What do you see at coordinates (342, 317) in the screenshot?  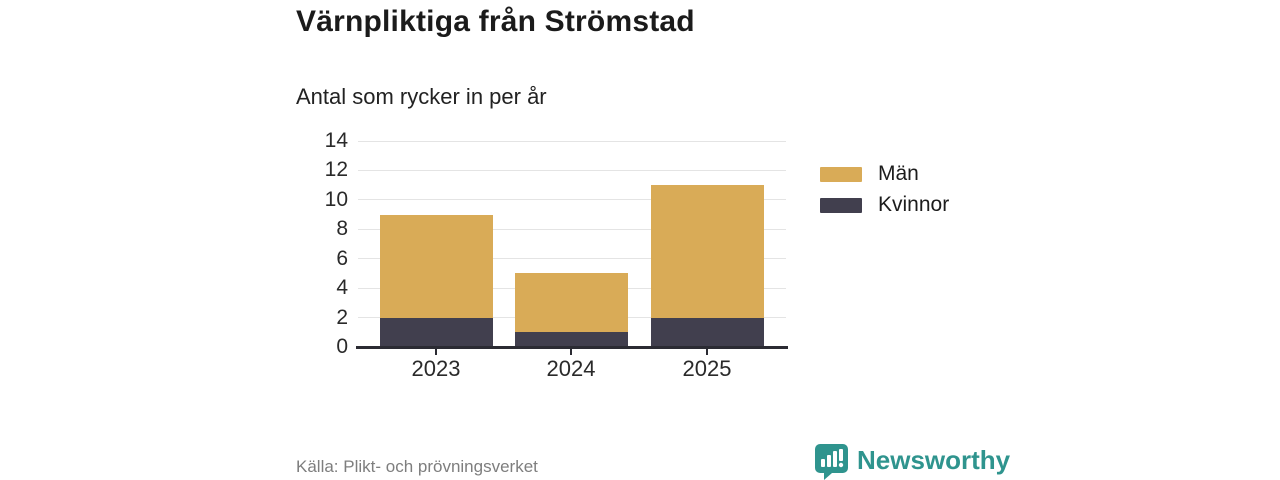 I see `y-axis-tick-label: 2` at bounding box center [342, 317].